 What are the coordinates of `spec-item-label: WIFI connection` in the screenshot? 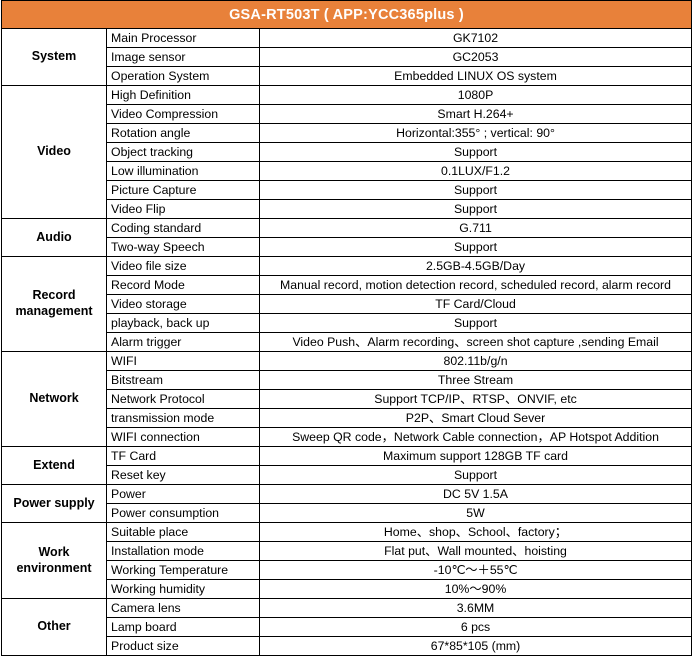 It's located at (183, 437).